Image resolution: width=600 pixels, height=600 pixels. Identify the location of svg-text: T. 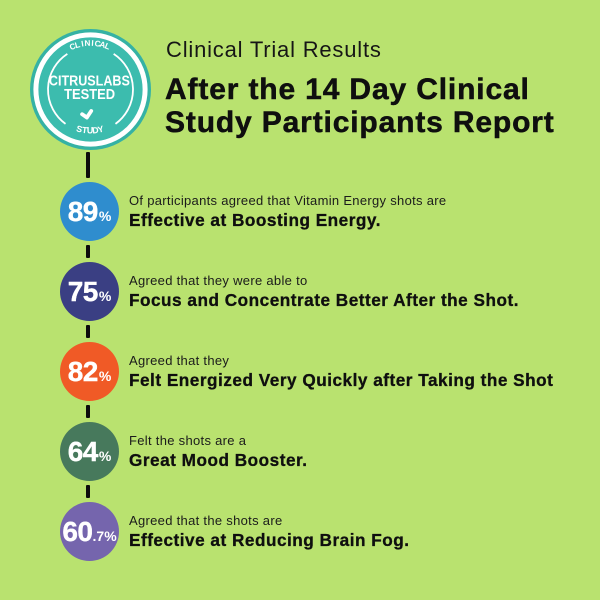
(84, 130).